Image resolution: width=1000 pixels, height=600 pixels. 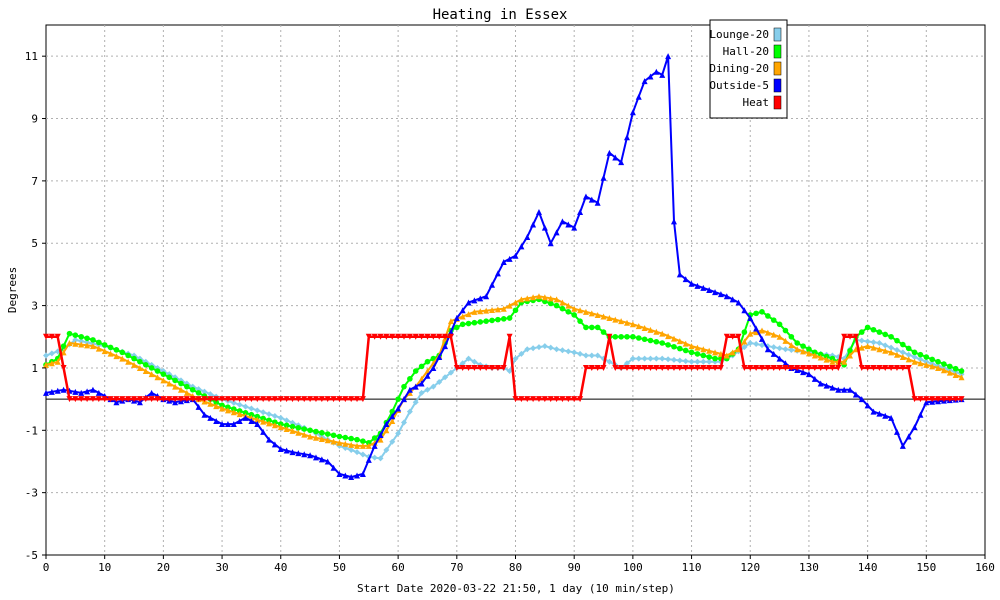 What do you see at coordinates (104, 567) in the screenshot?
I see `x-tick-label: 10` at bounding box center [104, 567].